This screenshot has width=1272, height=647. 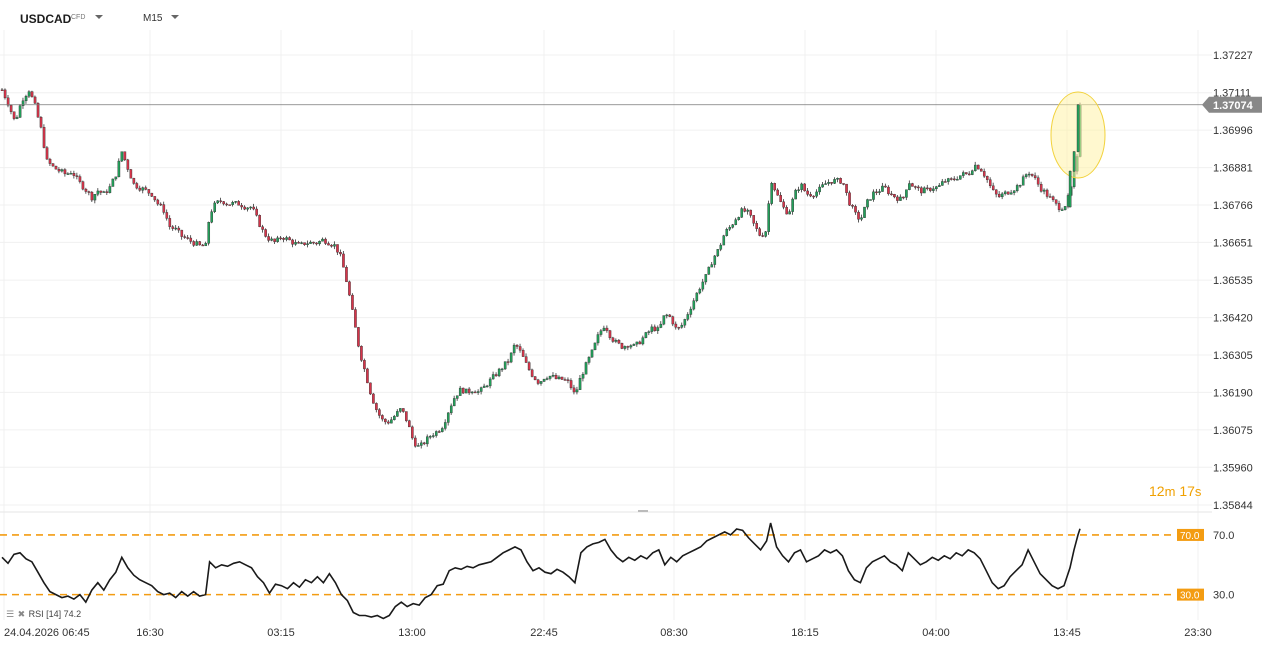 I want to click on rsi-legend-label: RSI [14] 74.2, so click(x=55, y=614).